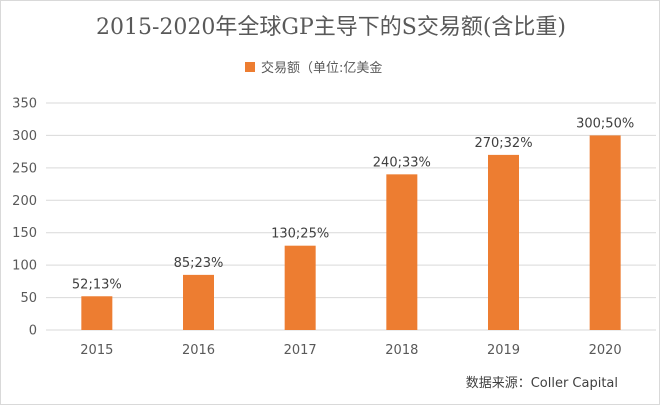 This screenshot has height=406, width=660. Describe the element at coordinates (24, 218) in the screenshot. I see `y-axis: 0 50 100 150 200 250 300 350` at that location.